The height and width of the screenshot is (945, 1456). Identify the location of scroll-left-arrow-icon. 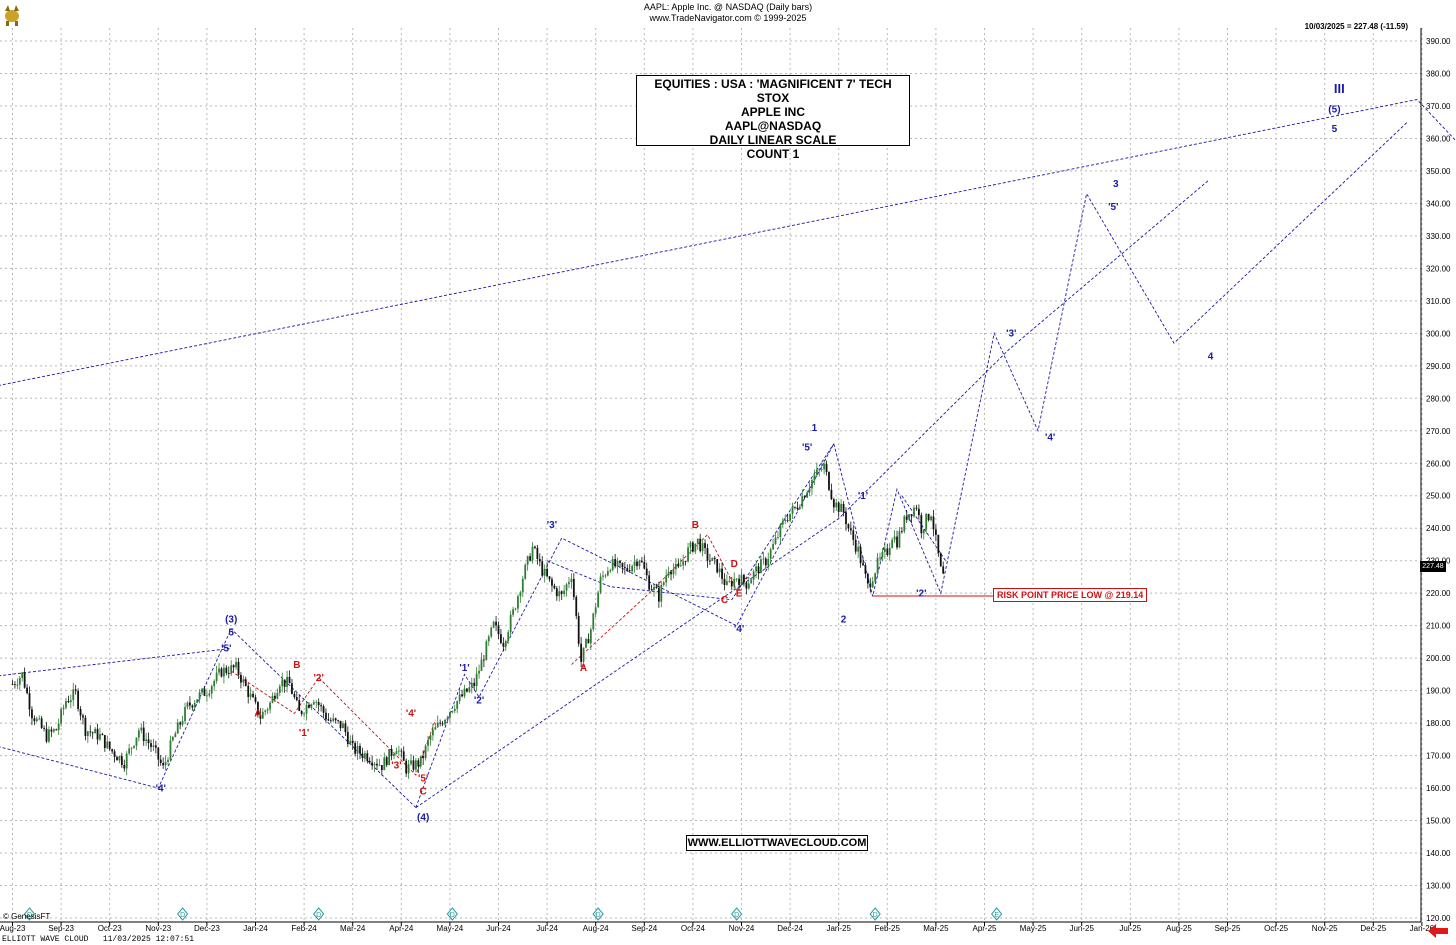
(1438, 931).